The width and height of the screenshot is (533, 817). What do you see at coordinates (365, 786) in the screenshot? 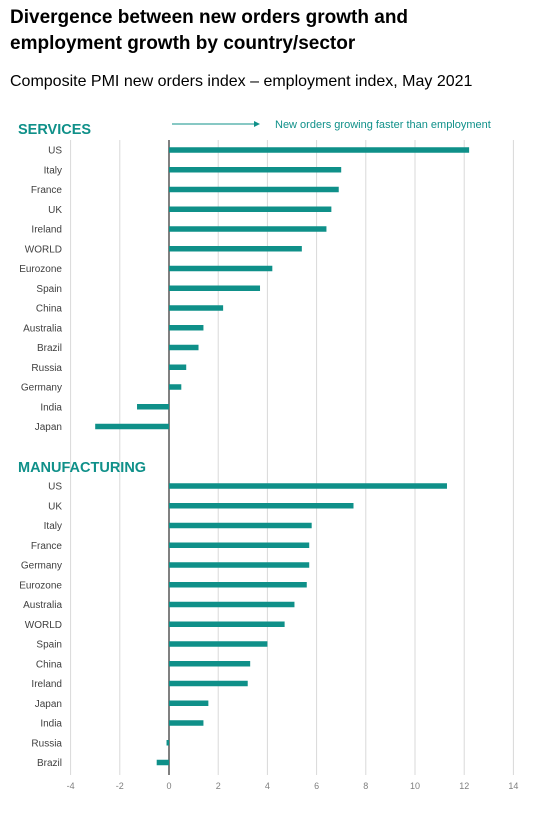
I see `x-tick-label: 8` at bounding box center [365, 786].